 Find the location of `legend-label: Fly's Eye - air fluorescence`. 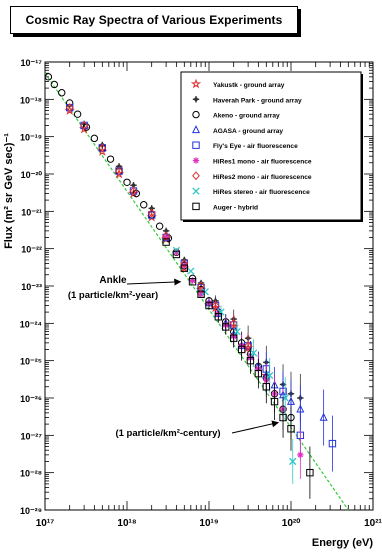

legend-label: Fly's Eye - air fluorescence is located at coordinates (255, 146).